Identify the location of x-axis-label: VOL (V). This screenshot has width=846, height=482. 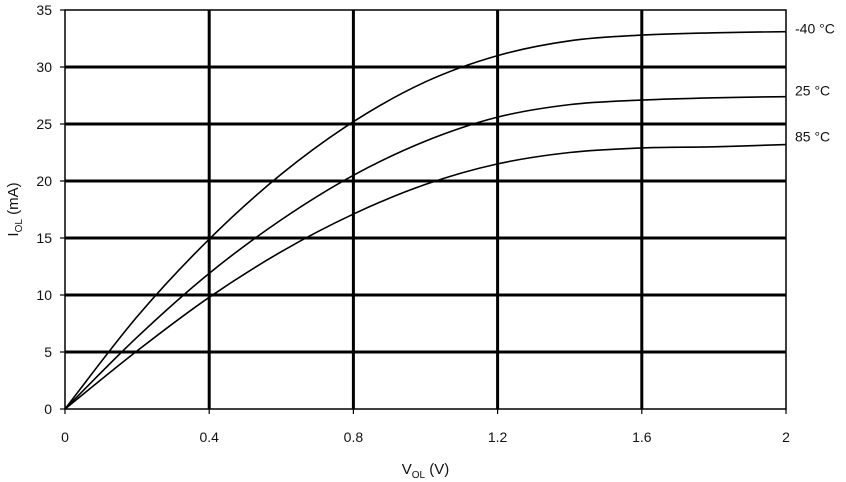
(426, 471).